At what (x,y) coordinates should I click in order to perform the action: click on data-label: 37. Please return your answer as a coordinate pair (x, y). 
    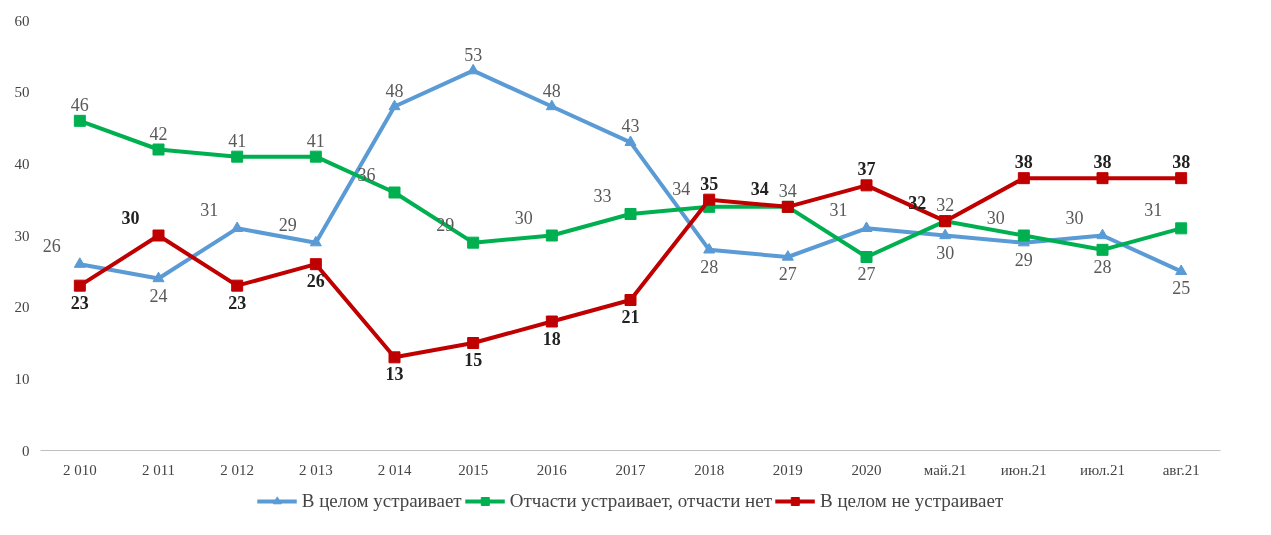
    Looking at the image, I should click on (866, 169).